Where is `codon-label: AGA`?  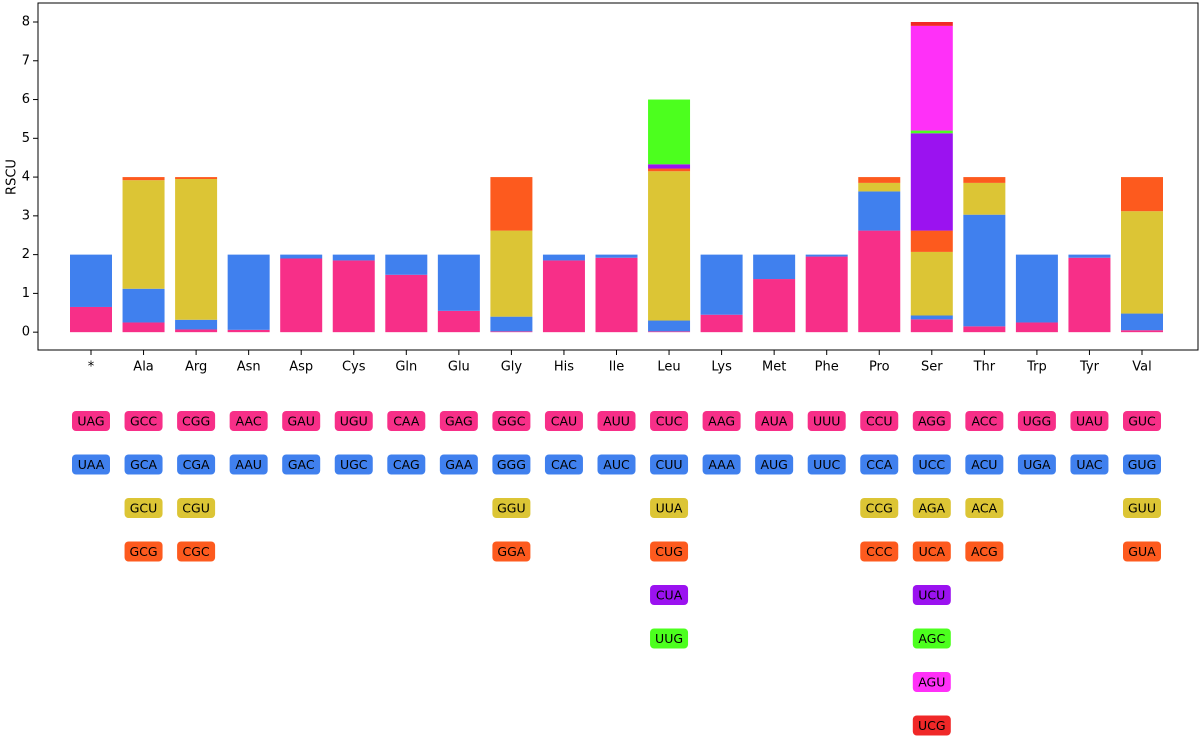
codon-label: AGA is located at coordinates (932, 508).